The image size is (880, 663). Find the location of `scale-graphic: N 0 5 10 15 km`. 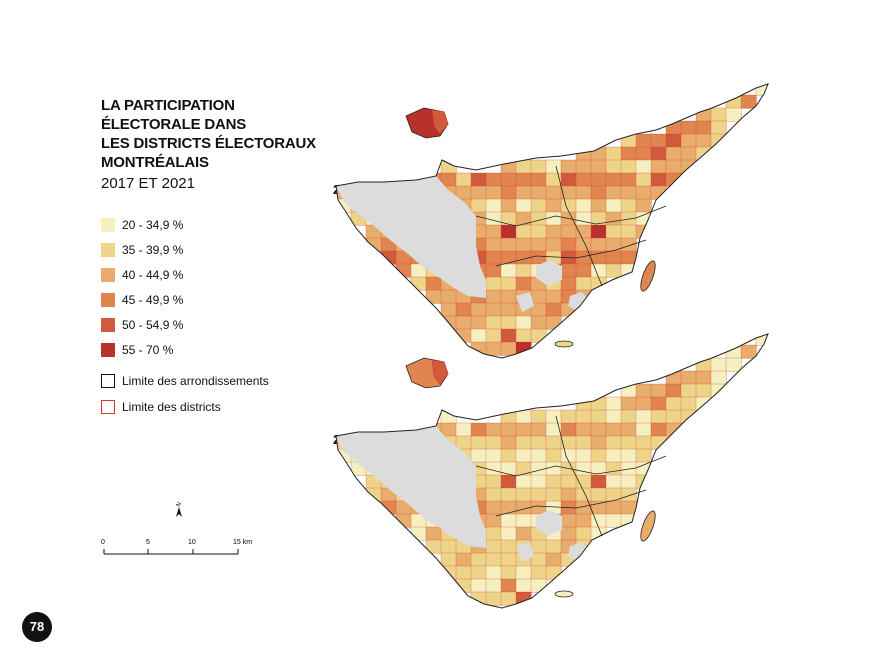

scale-graphic: N 0 5 10 15 km is located at coordinates (176, 528).